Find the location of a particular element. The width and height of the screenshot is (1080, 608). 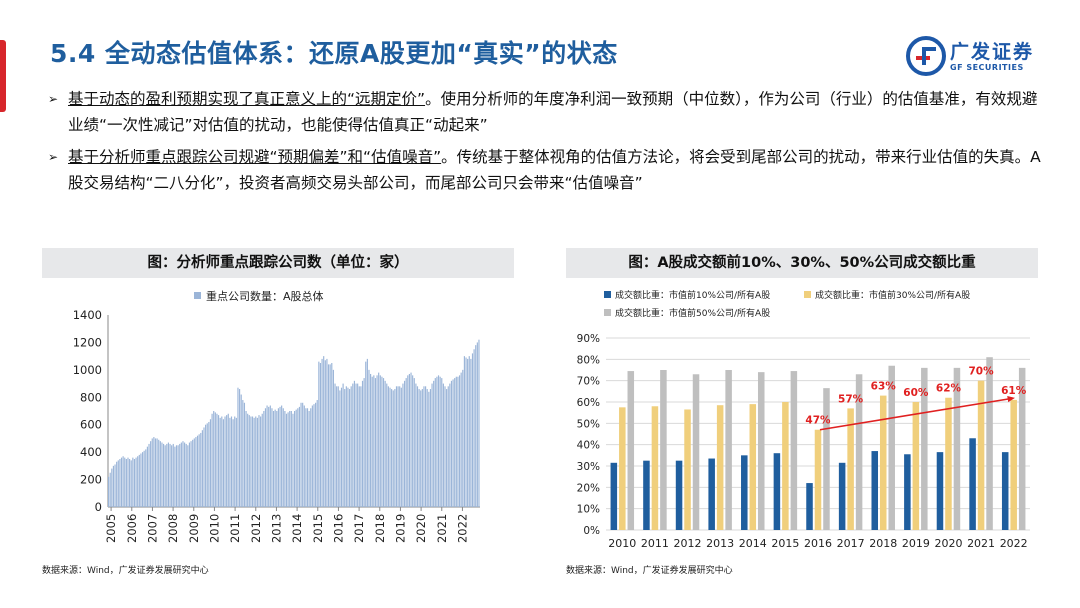

right-chart-source: 数据来源：Wind，广发证券发展研究中心 is located at coordinates (649, 571).